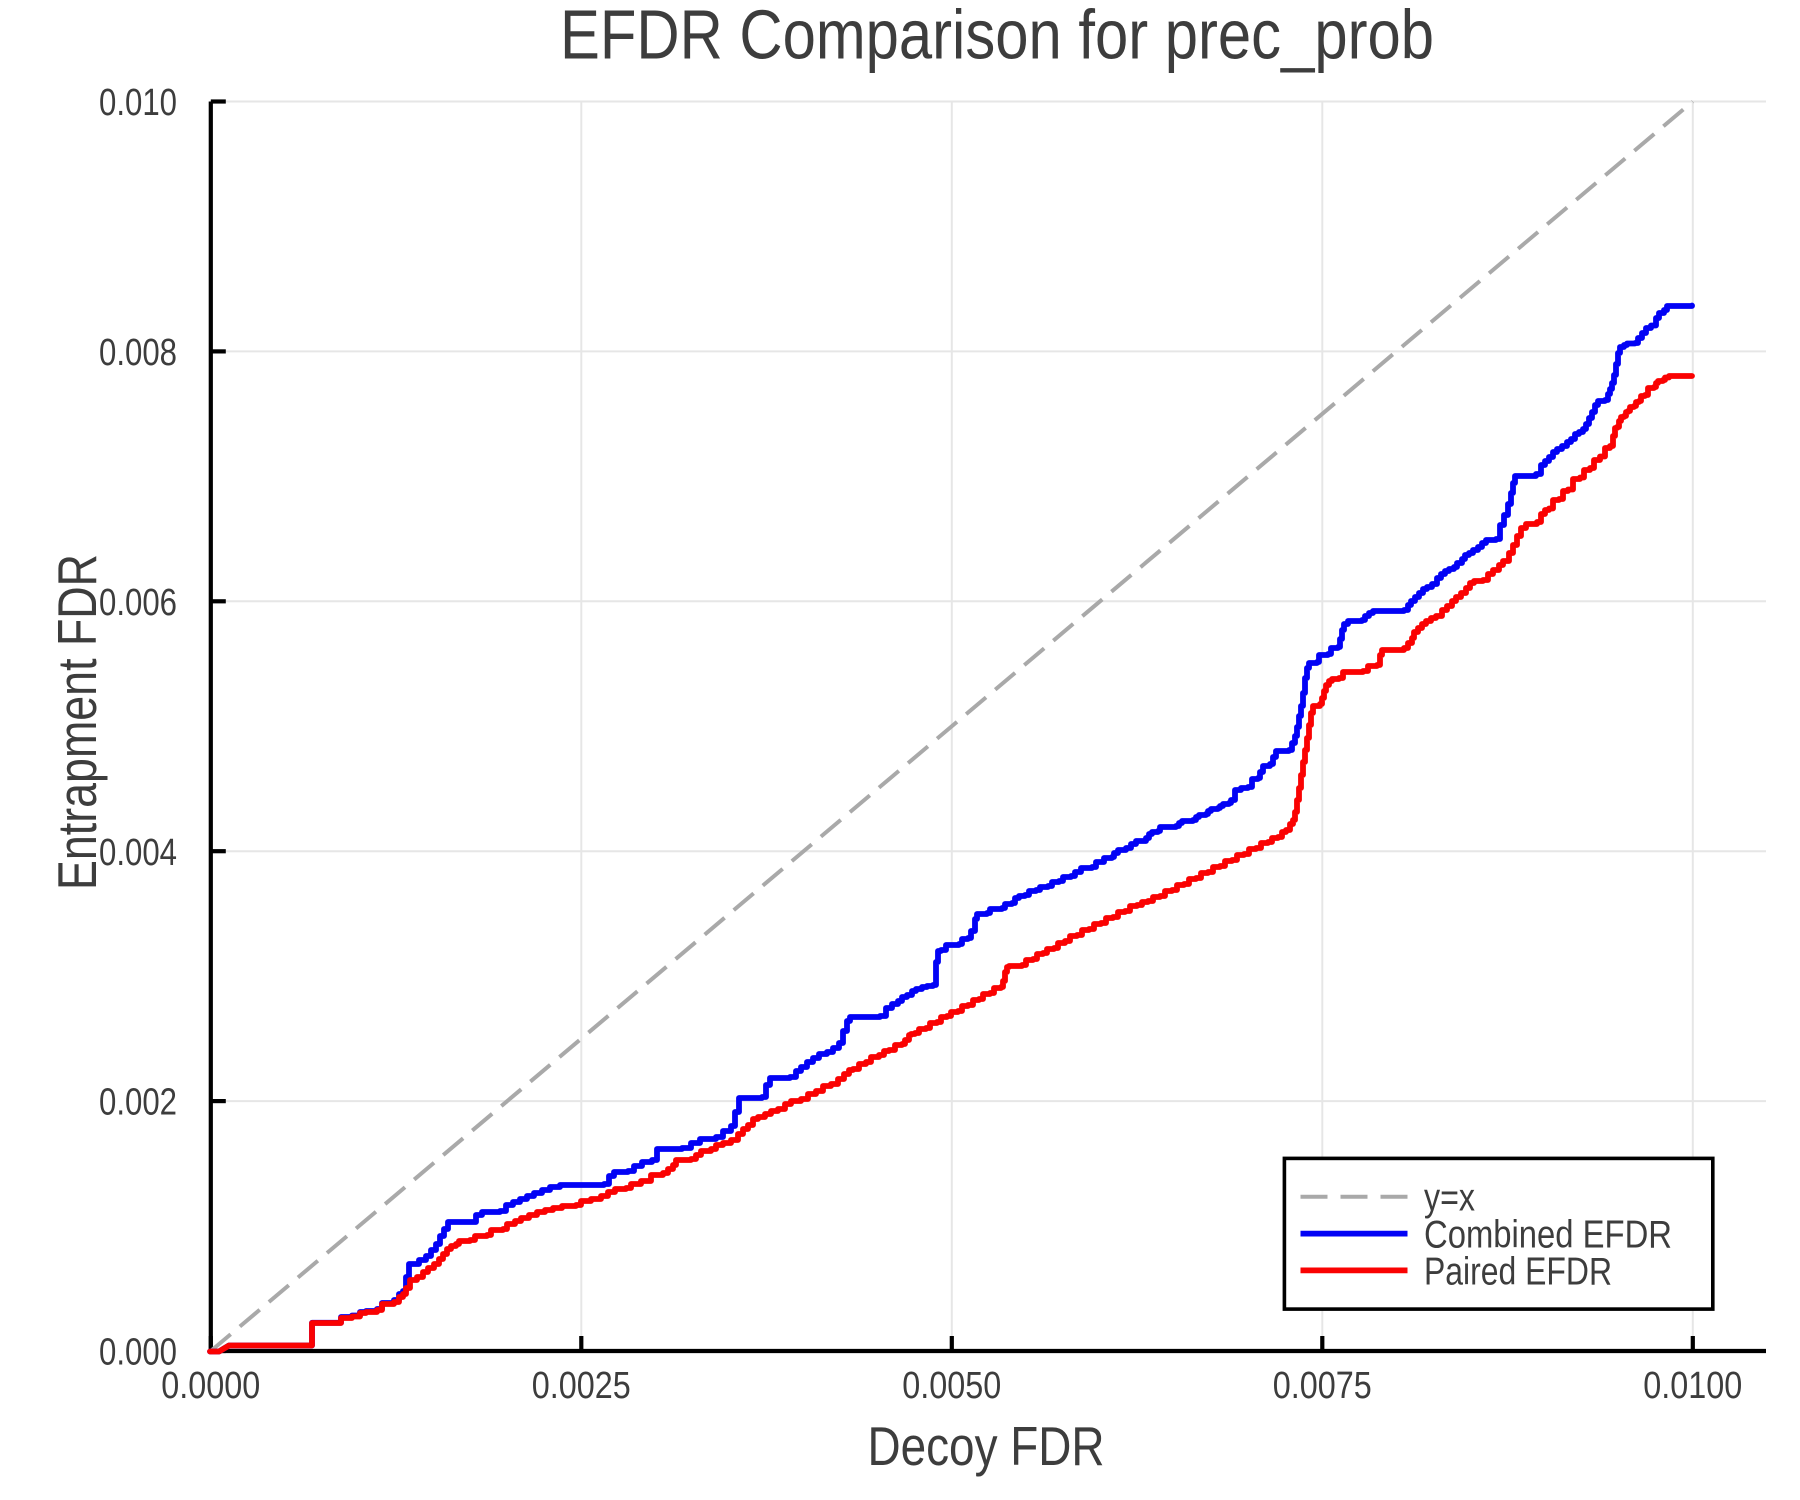 This screenshot has width=1800, height=1500. Describe the element at coordinates (138, 1353) in the screenshot. I see `svg-text: 0.000` at that location.